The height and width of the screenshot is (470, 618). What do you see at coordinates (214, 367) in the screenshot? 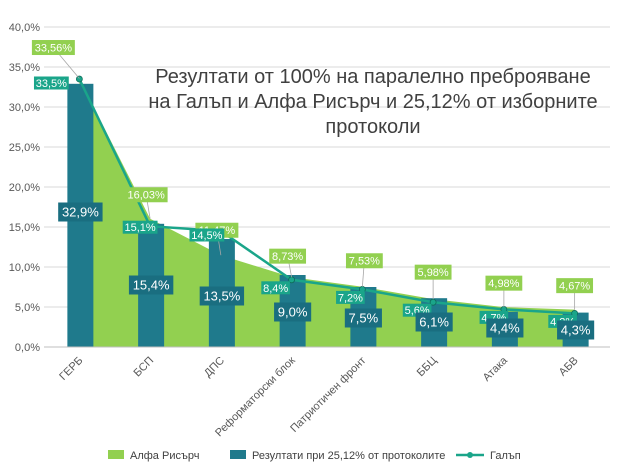
I see `x-tick-label: ДПС` at bounding box center [214, 367].